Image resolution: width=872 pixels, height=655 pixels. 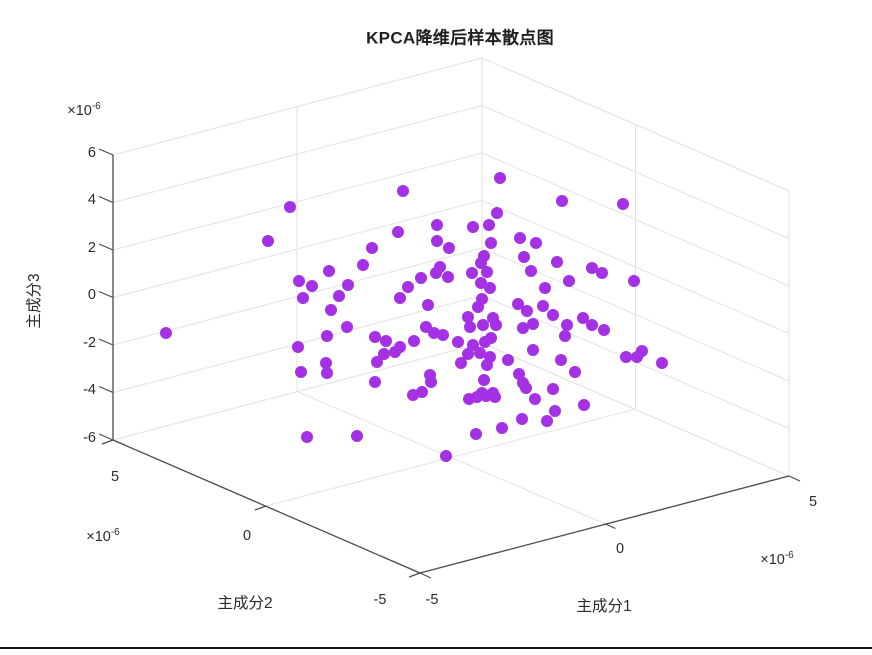 I want to click on x_axis-tick-label: 5, so click(x=813, y=502).